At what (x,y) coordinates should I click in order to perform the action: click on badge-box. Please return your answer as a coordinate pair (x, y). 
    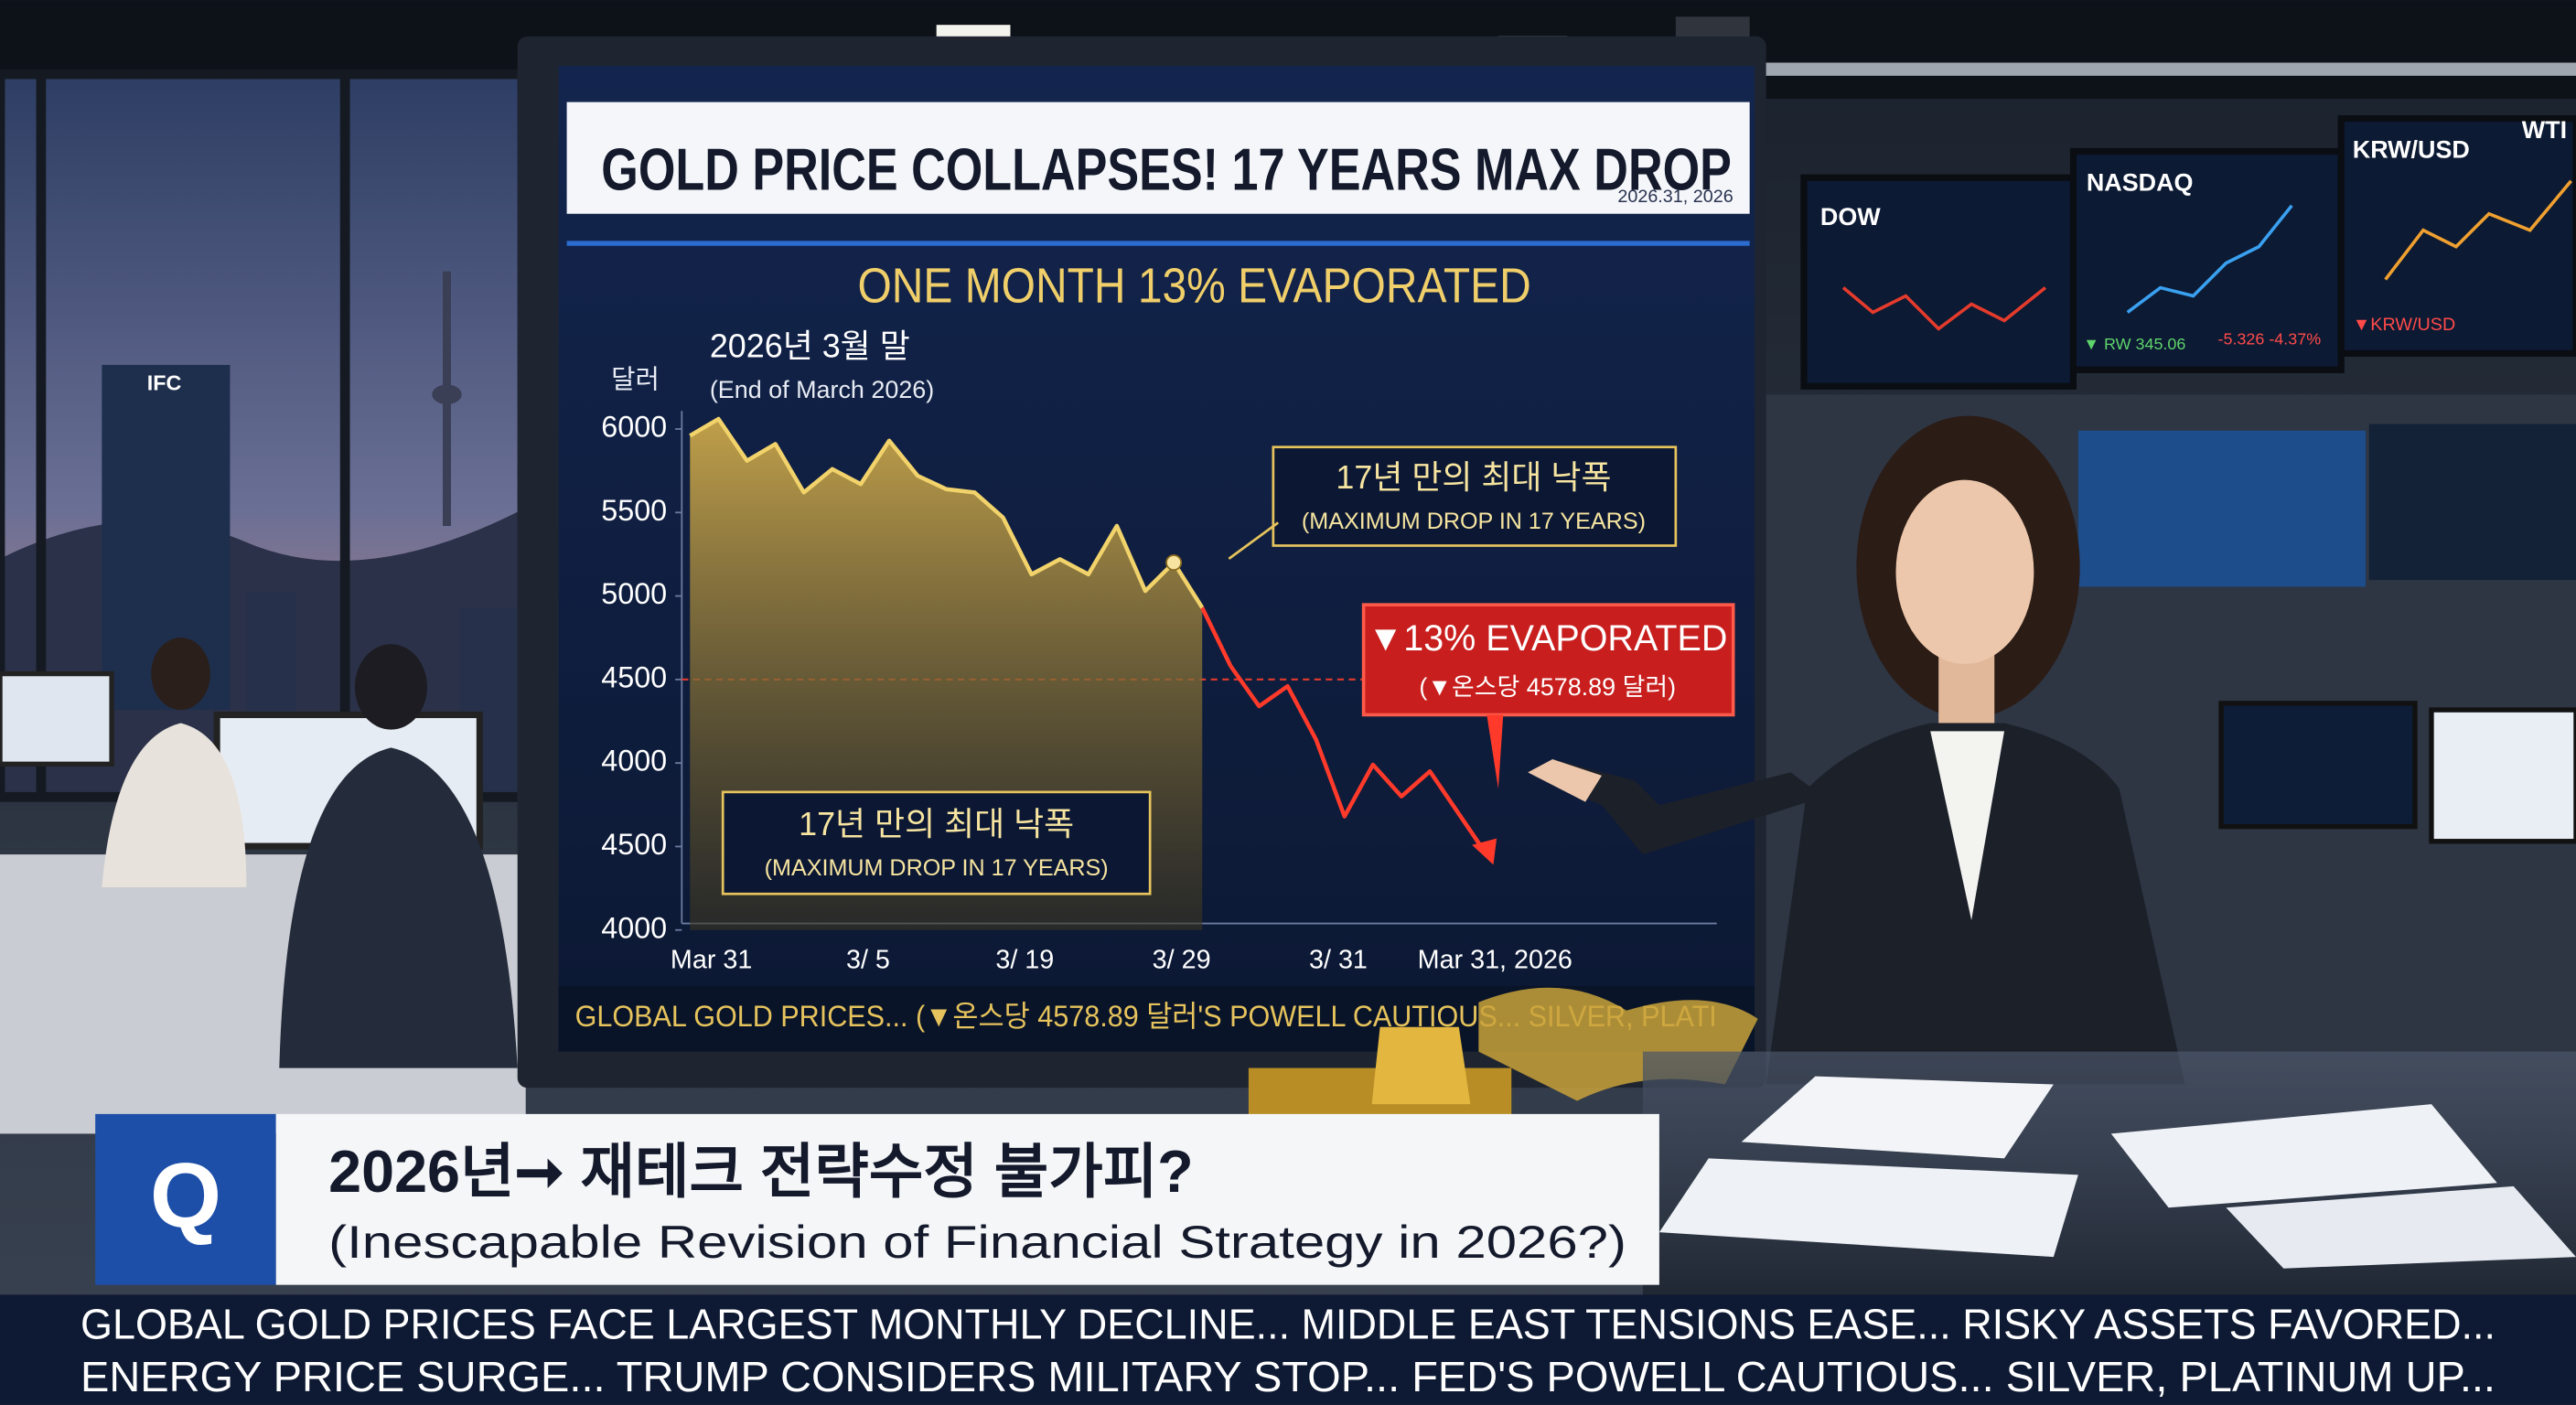
    Looking at the image, I should click on (186, 1199).